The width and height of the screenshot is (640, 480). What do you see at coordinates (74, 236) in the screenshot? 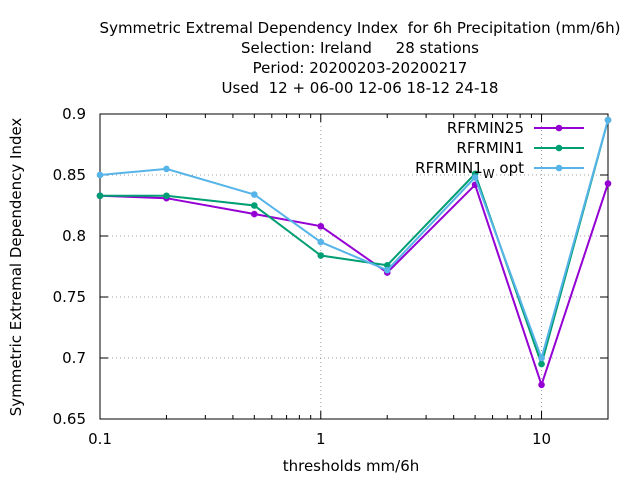
I see `y-tick-label: 0.8` at bounding box center [74, 236].